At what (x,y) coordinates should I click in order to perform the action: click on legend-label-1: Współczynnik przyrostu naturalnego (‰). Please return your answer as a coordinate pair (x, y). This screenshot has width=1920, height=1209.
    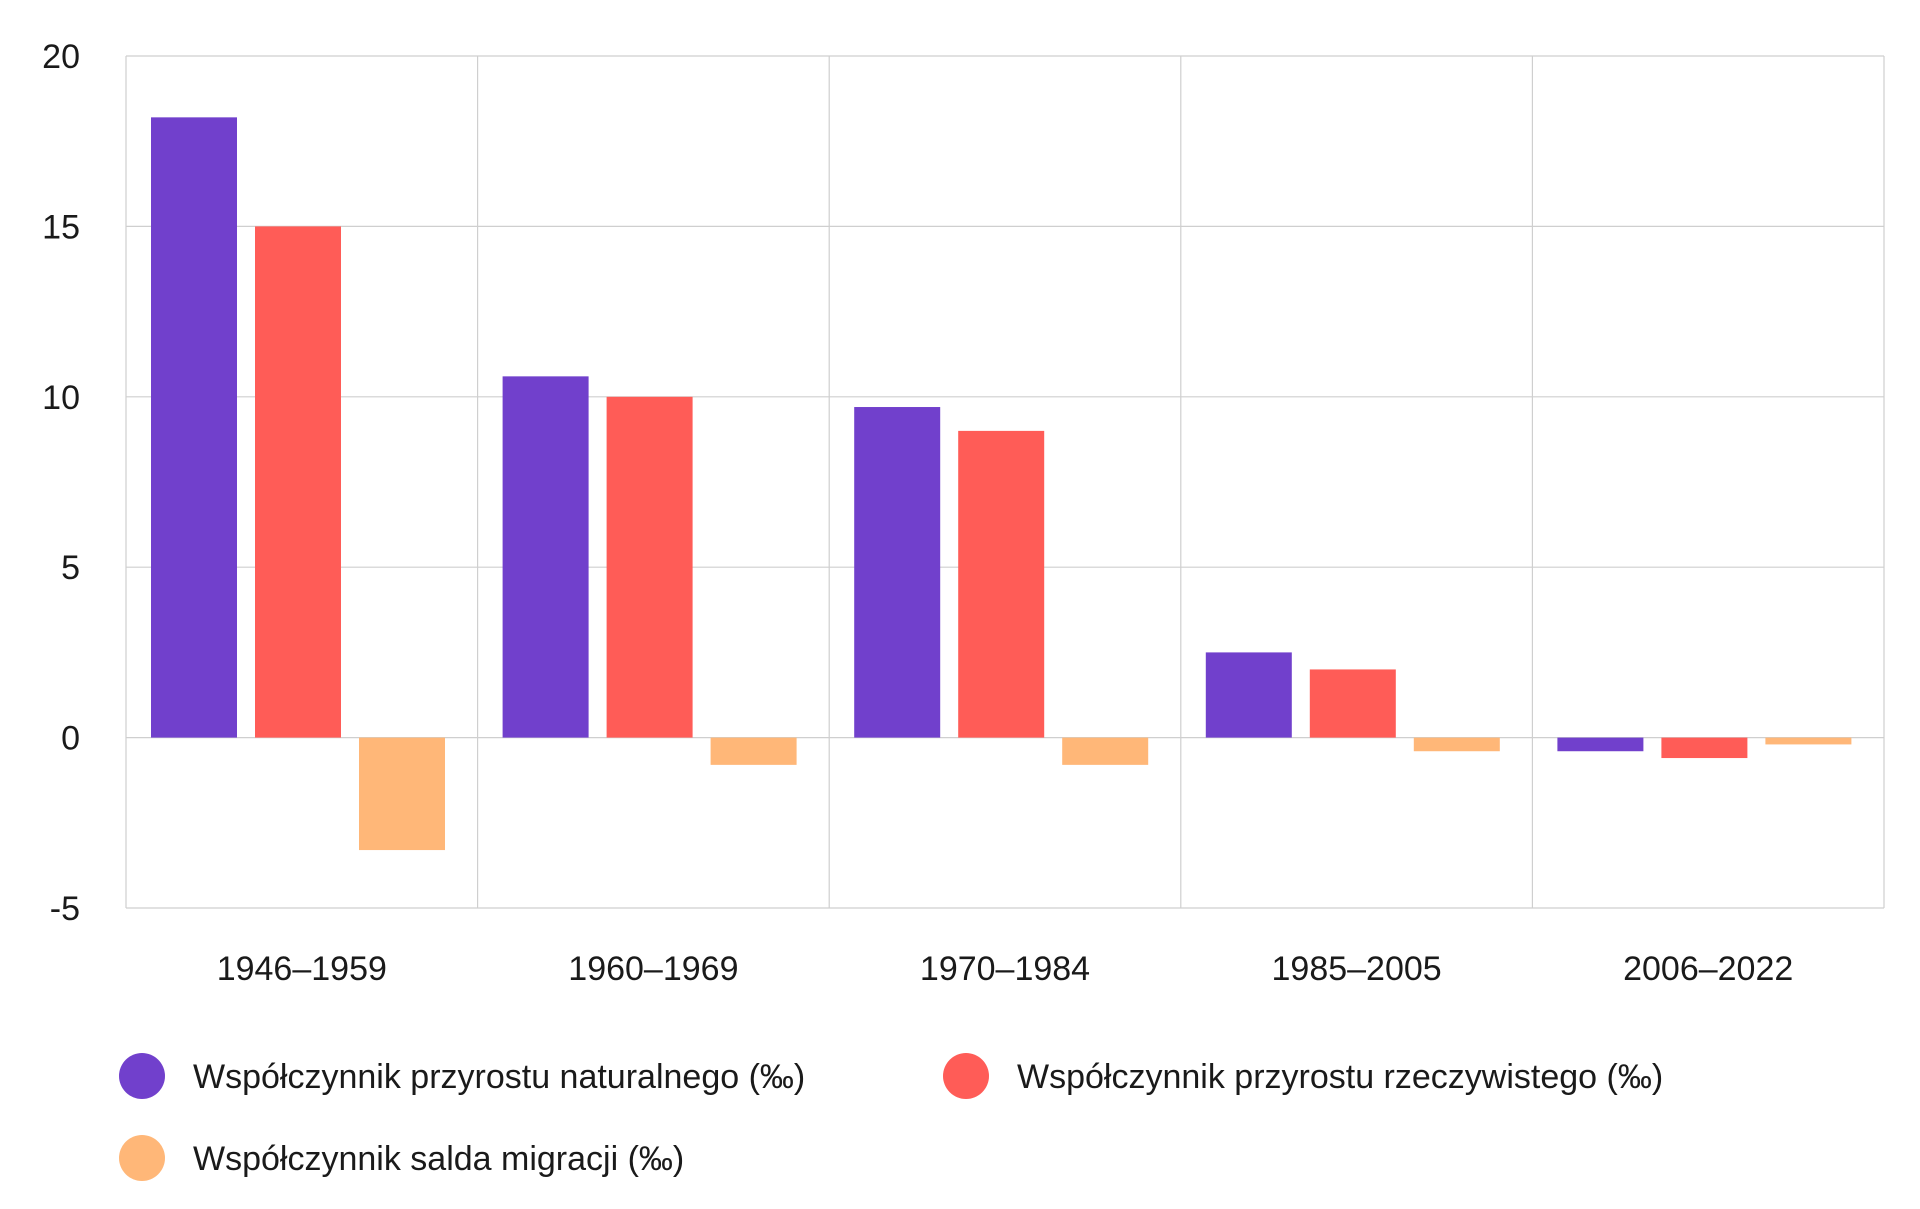
    Looking at the image, I should click on (499, 1077).